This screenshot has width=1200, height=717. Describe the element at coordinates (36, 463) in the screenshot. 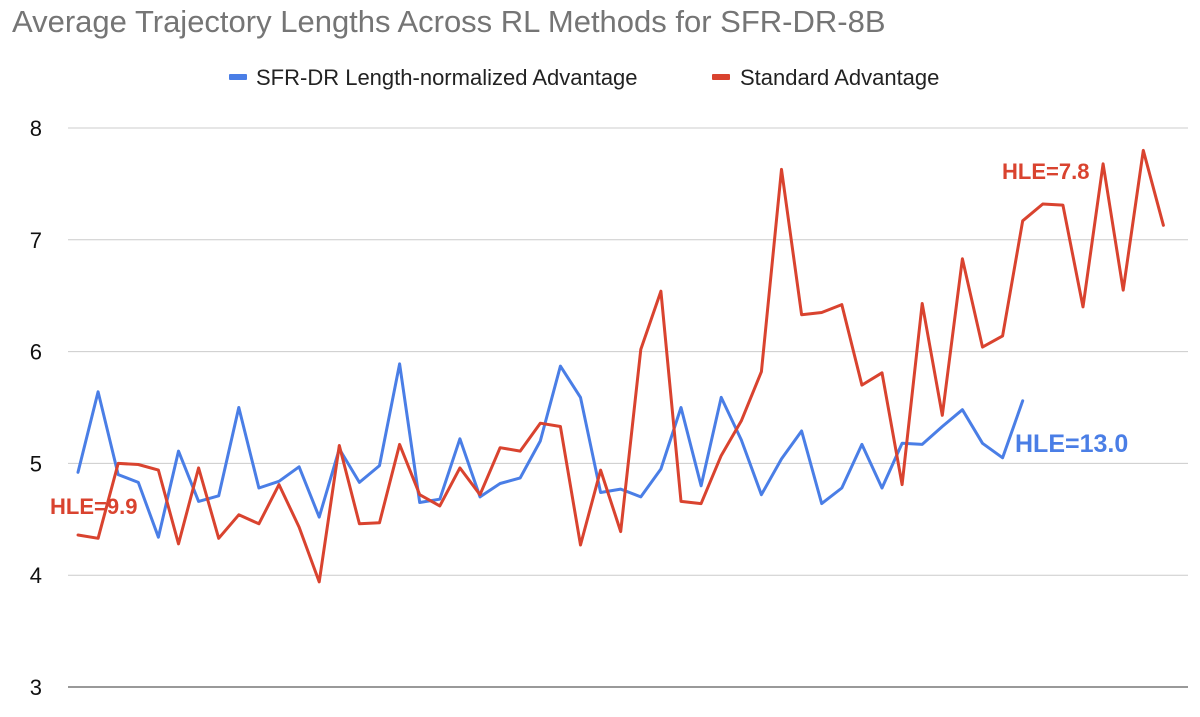

I see `y-tick-label-5: 5` at that location.